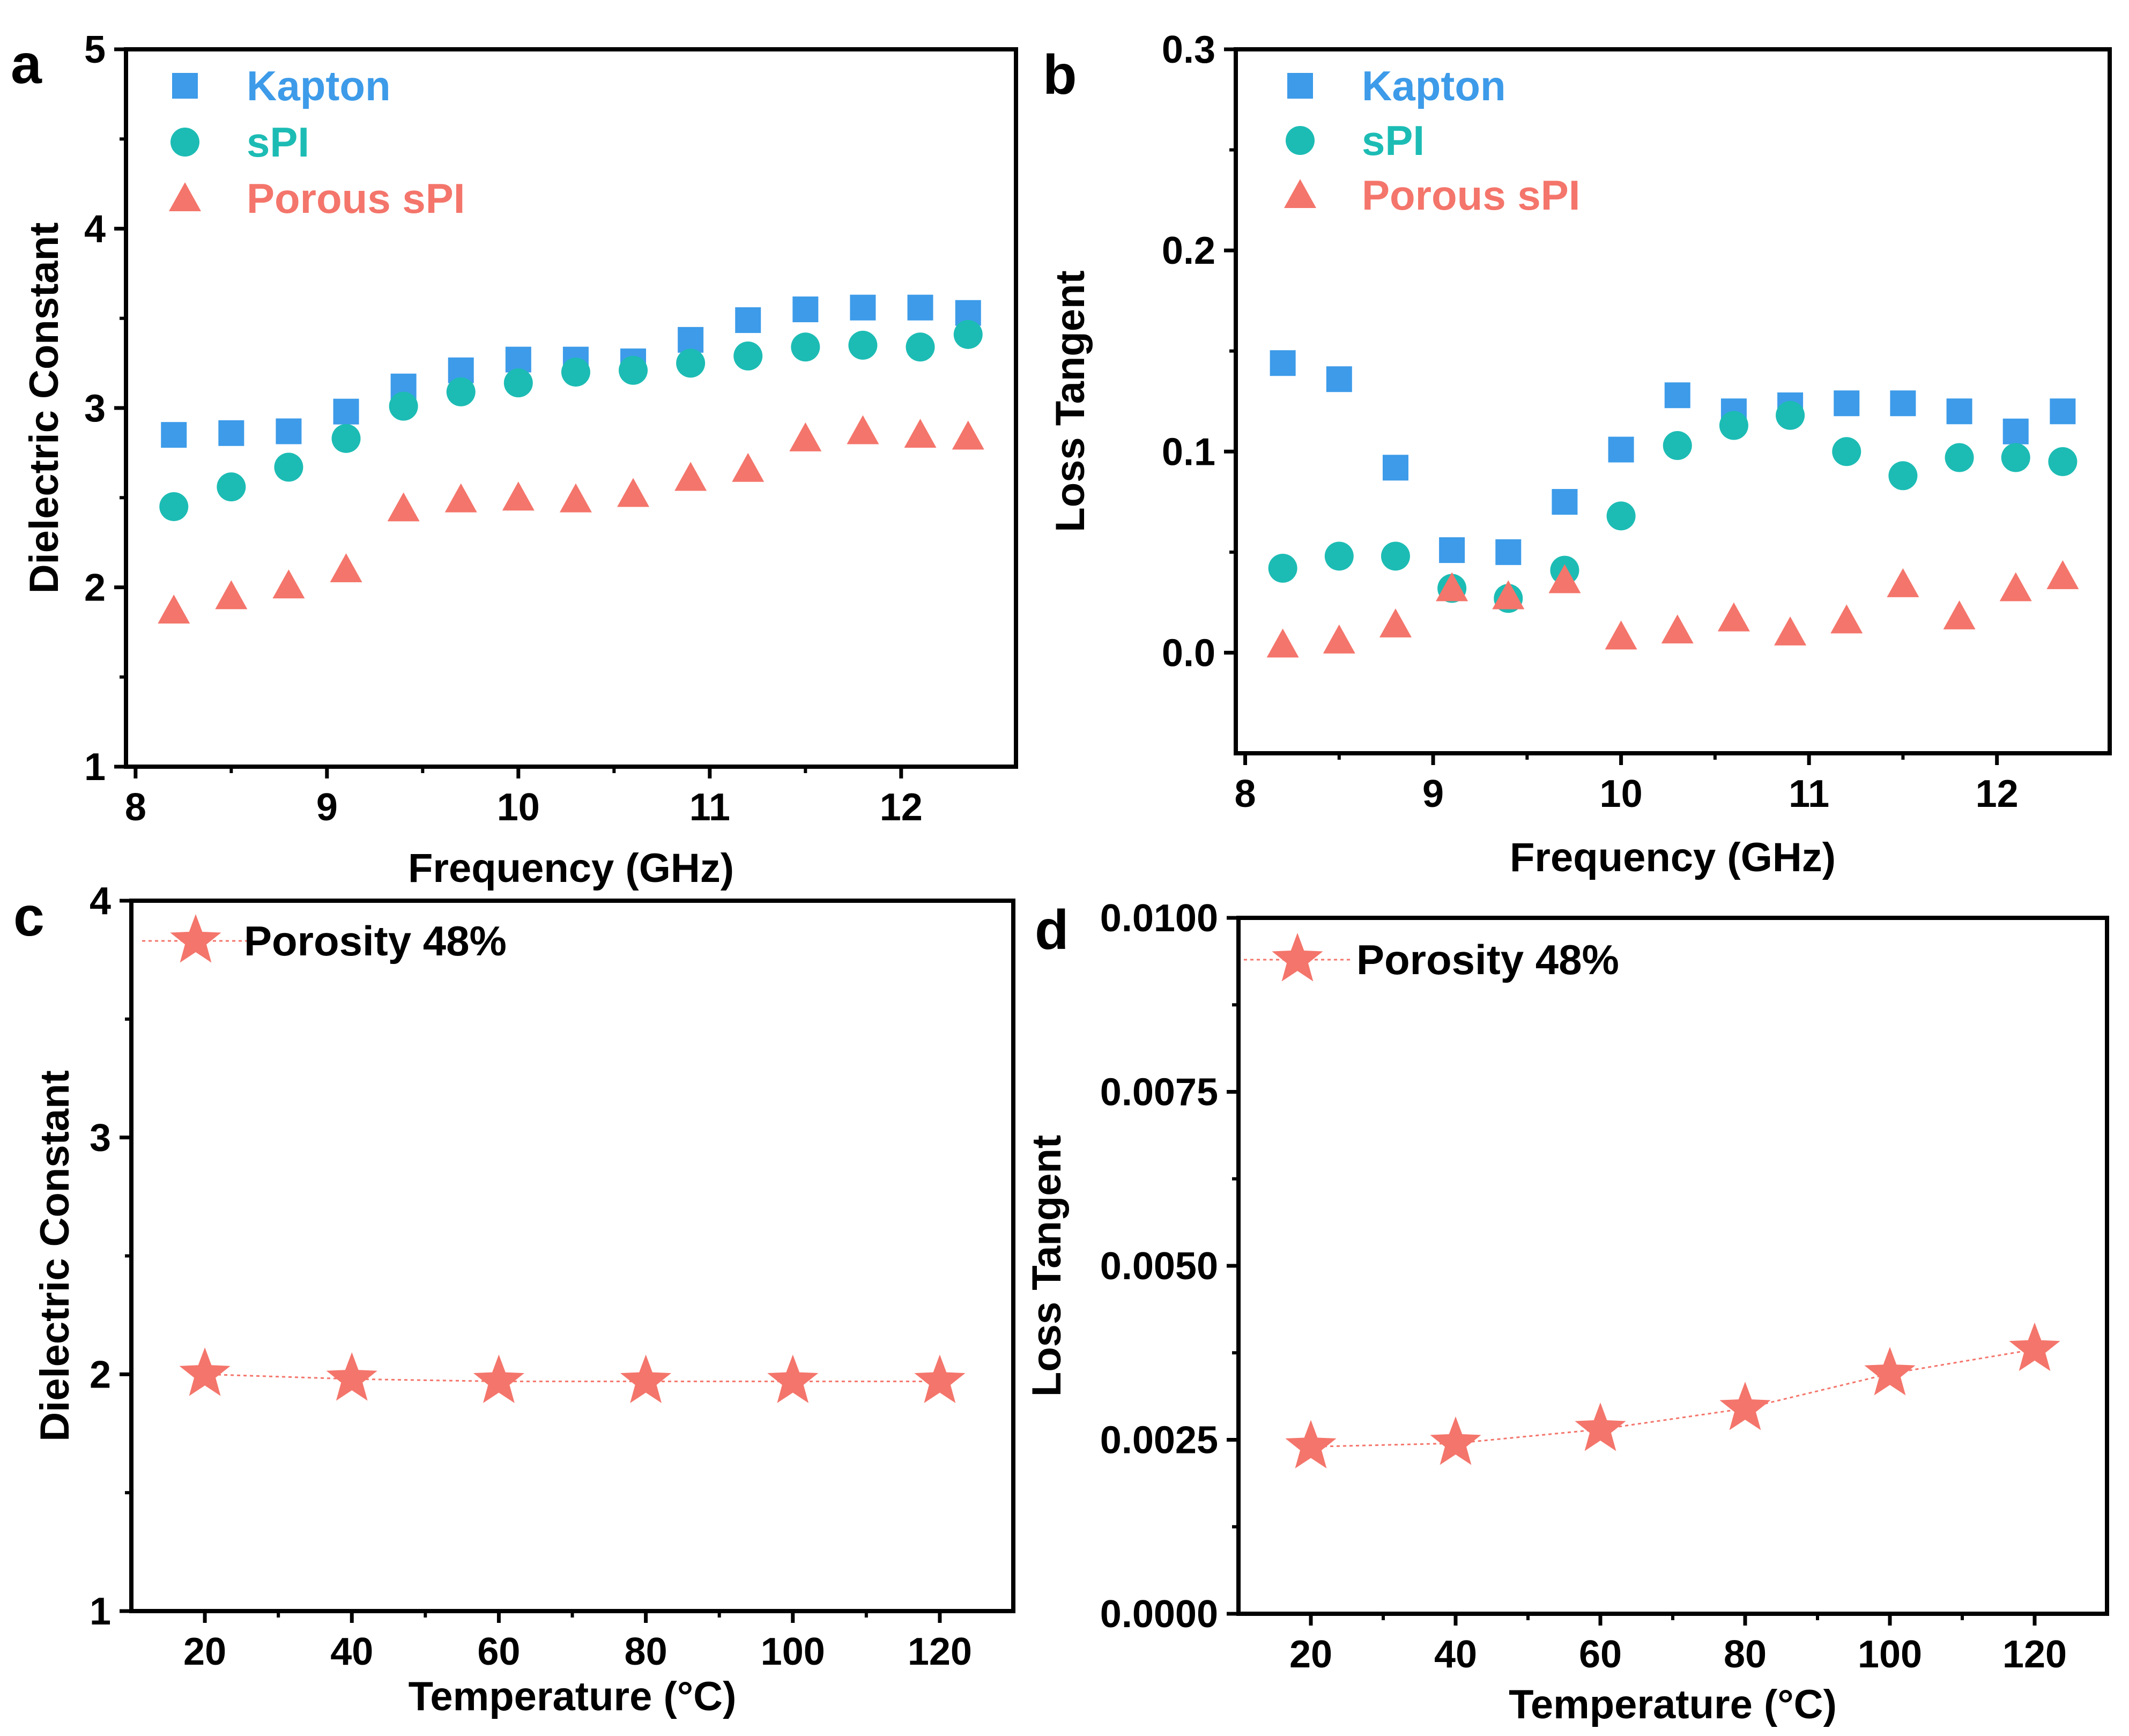 The width and height of the screenshot is (2129, 1736). I want to click on panel-letter-a: a, so click(26, 64).